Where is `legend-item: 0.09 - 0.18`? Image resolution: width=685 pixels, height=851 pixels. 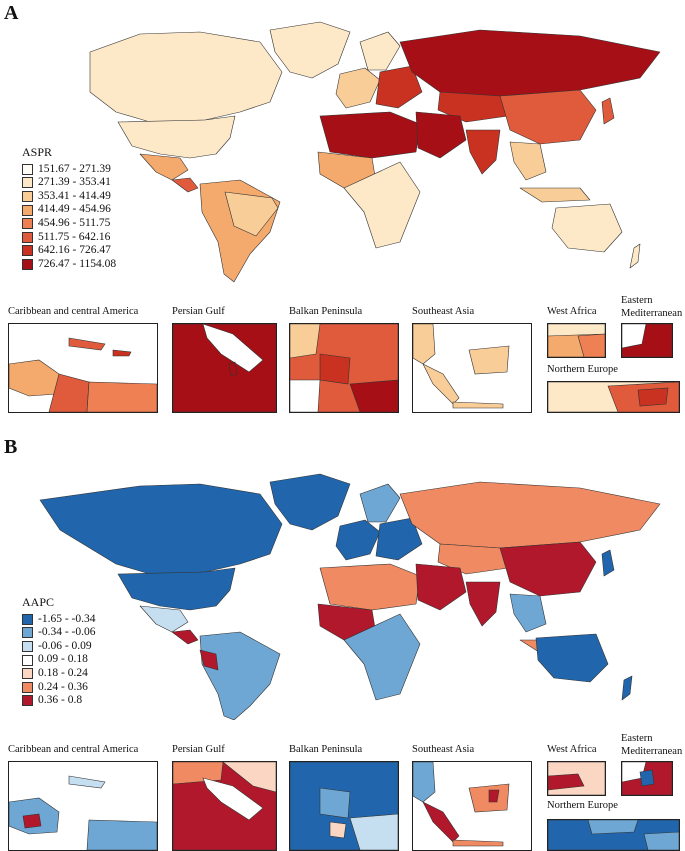
legend-item: 0.09 - 0.18 is located at coordinates (59, 660).